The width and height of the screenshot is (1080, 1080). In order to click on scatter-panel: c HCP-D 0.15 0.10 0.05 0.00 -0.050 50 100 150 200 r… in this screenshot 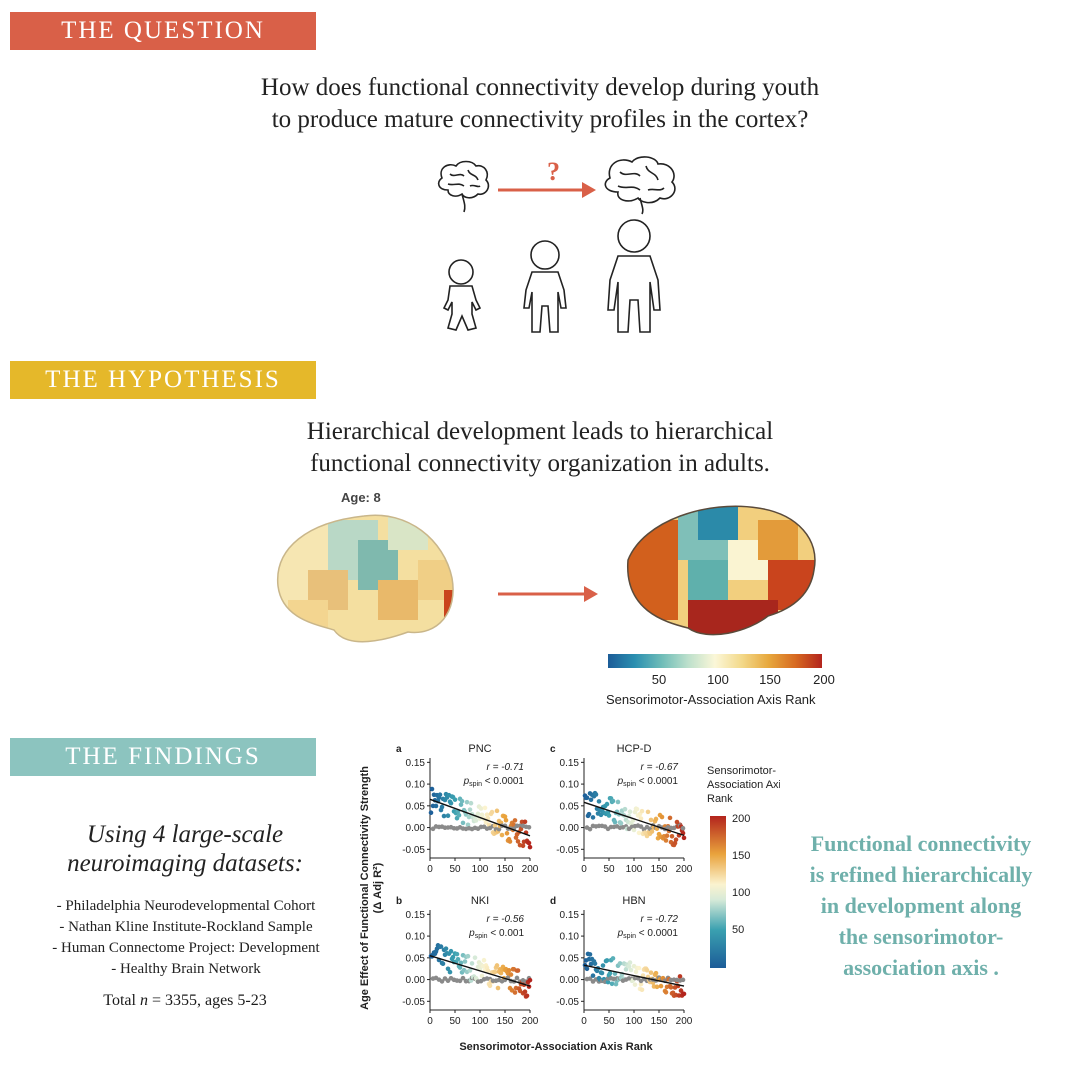, I will do `click(621, 809)`.